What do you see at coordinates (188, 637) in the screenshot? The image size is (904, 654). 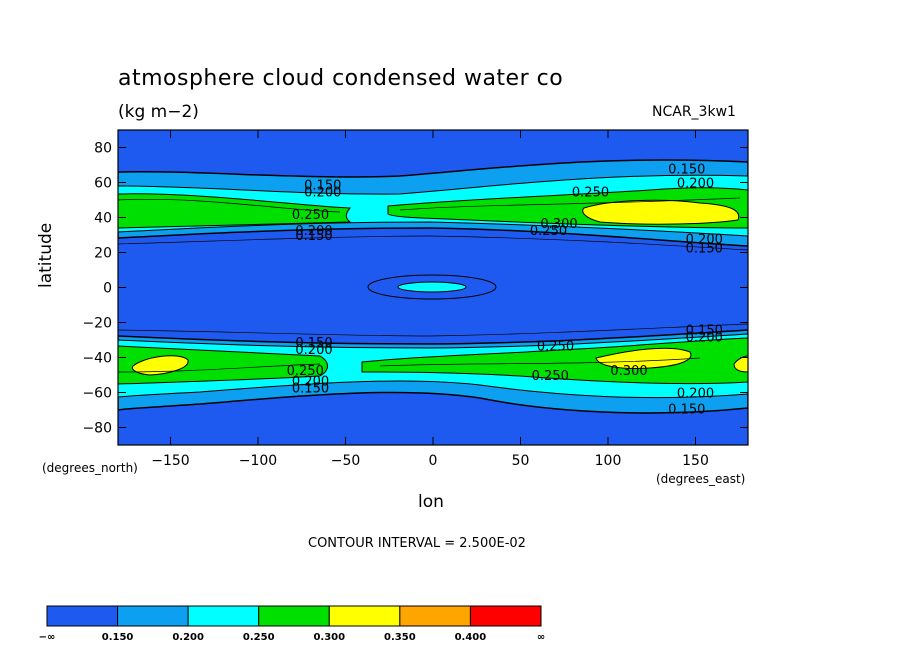 I see `colorbar-label: 0.200` at bounding box center [188, 637].